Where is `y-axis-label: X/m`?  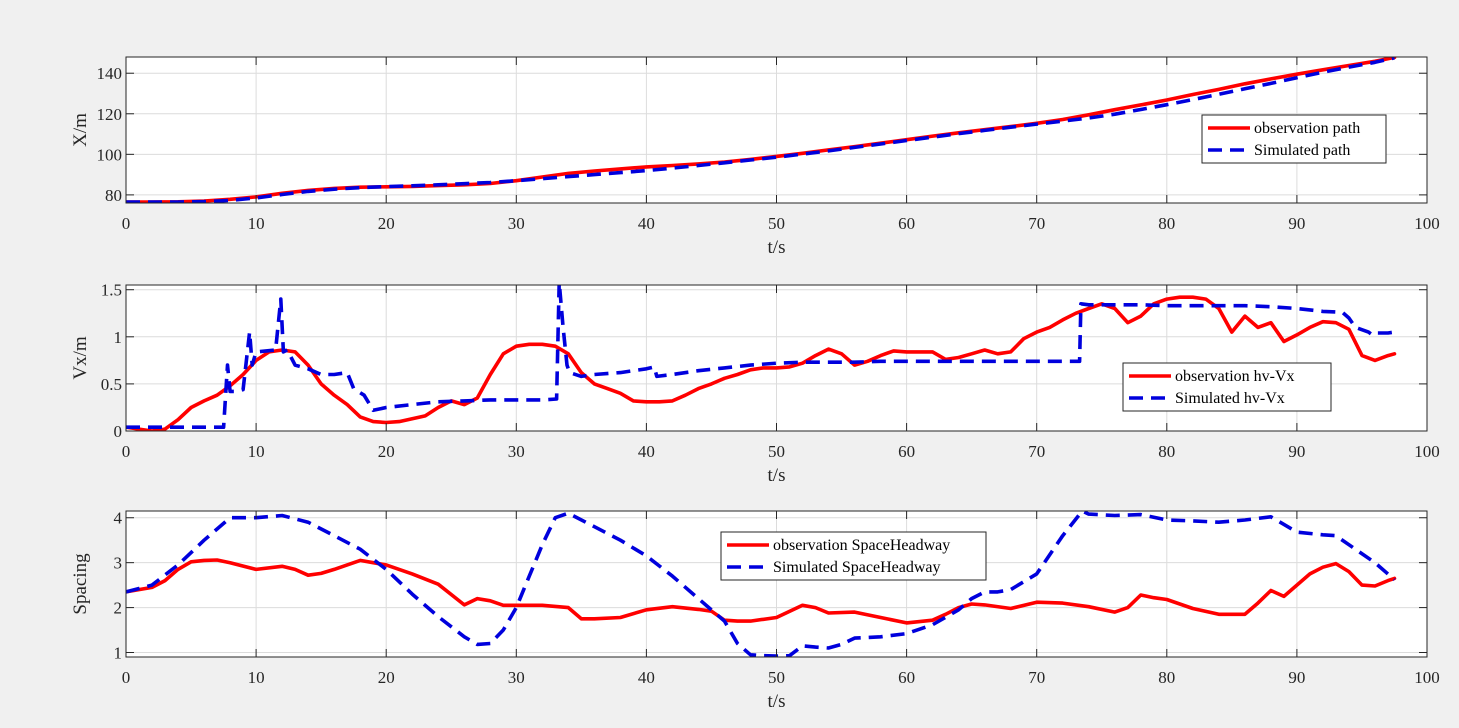 y-axis-label: X/m is located at coordinates (80, 130).